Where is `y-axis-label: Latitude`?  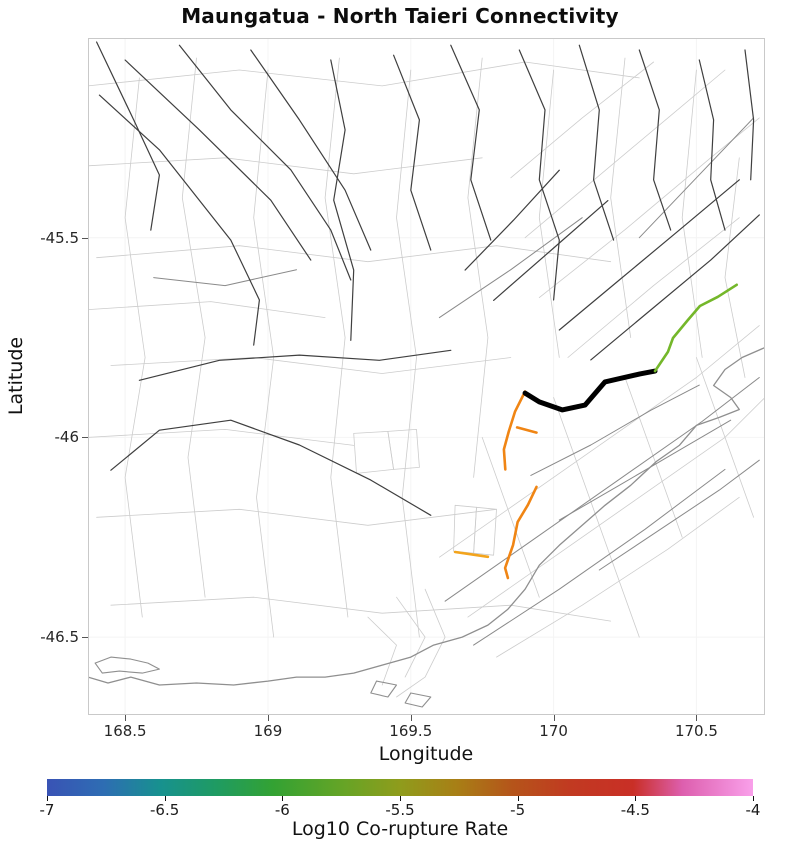
y-axis-label: Latitude is located at coordinates (16, 376).